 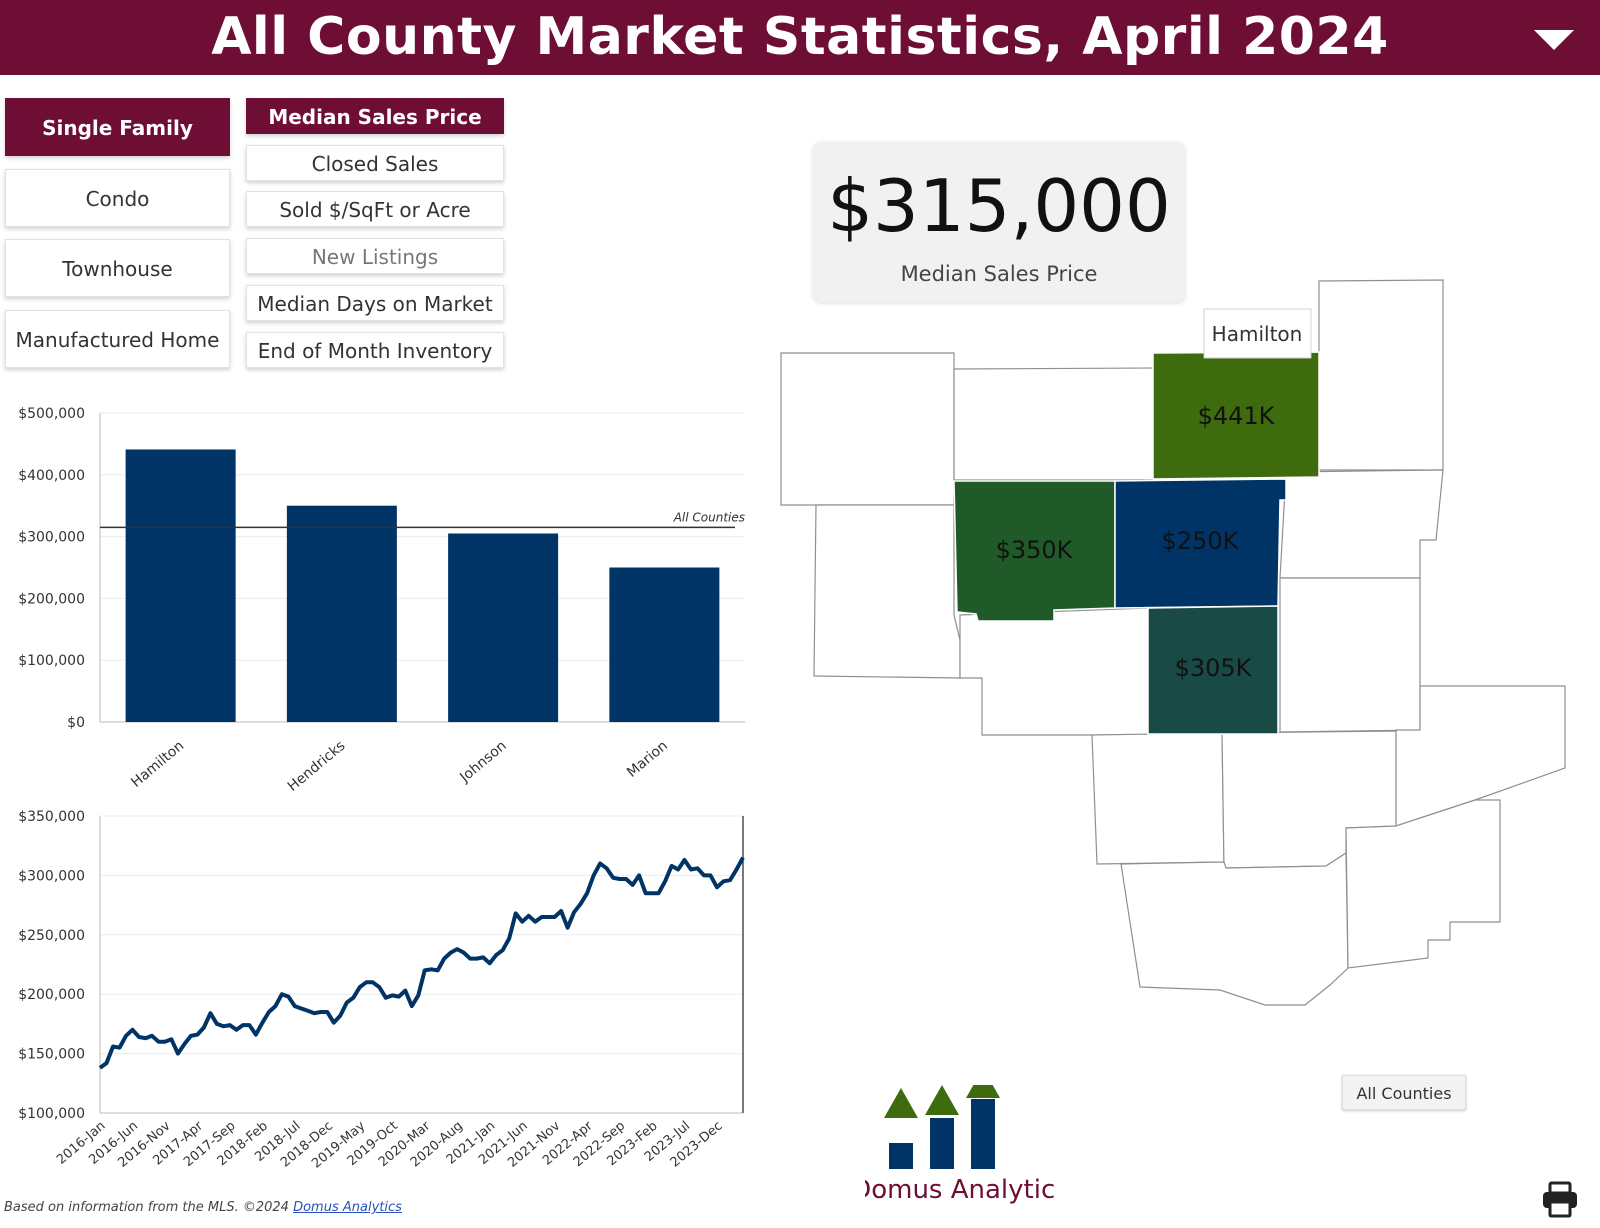 I want to click on kpi-card: $315,000 Median Sales Price, so click(x=999, y=222).